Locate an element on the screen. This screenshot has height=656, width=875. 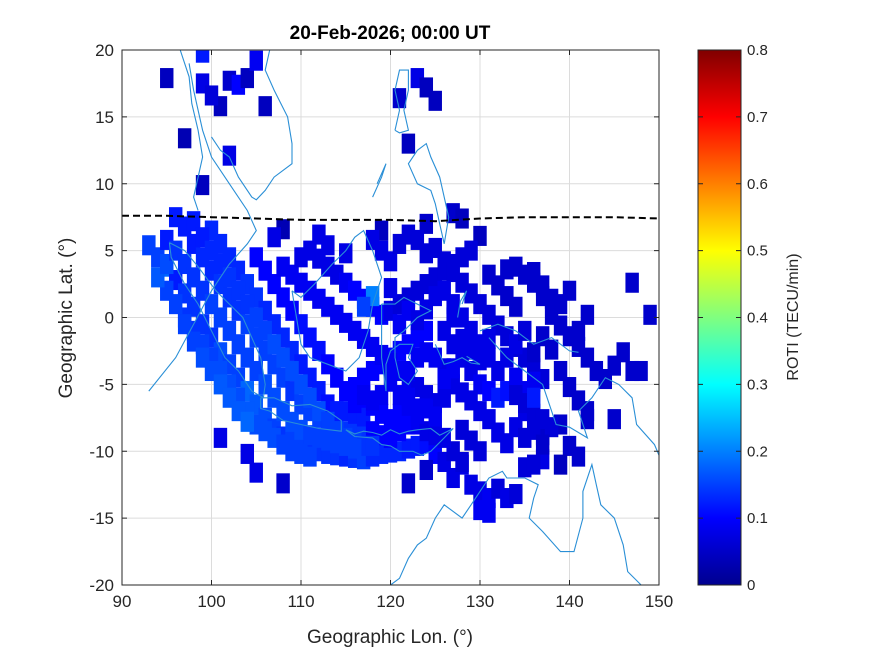
x-tick-label: 110 is located at coordinates (300, 601).